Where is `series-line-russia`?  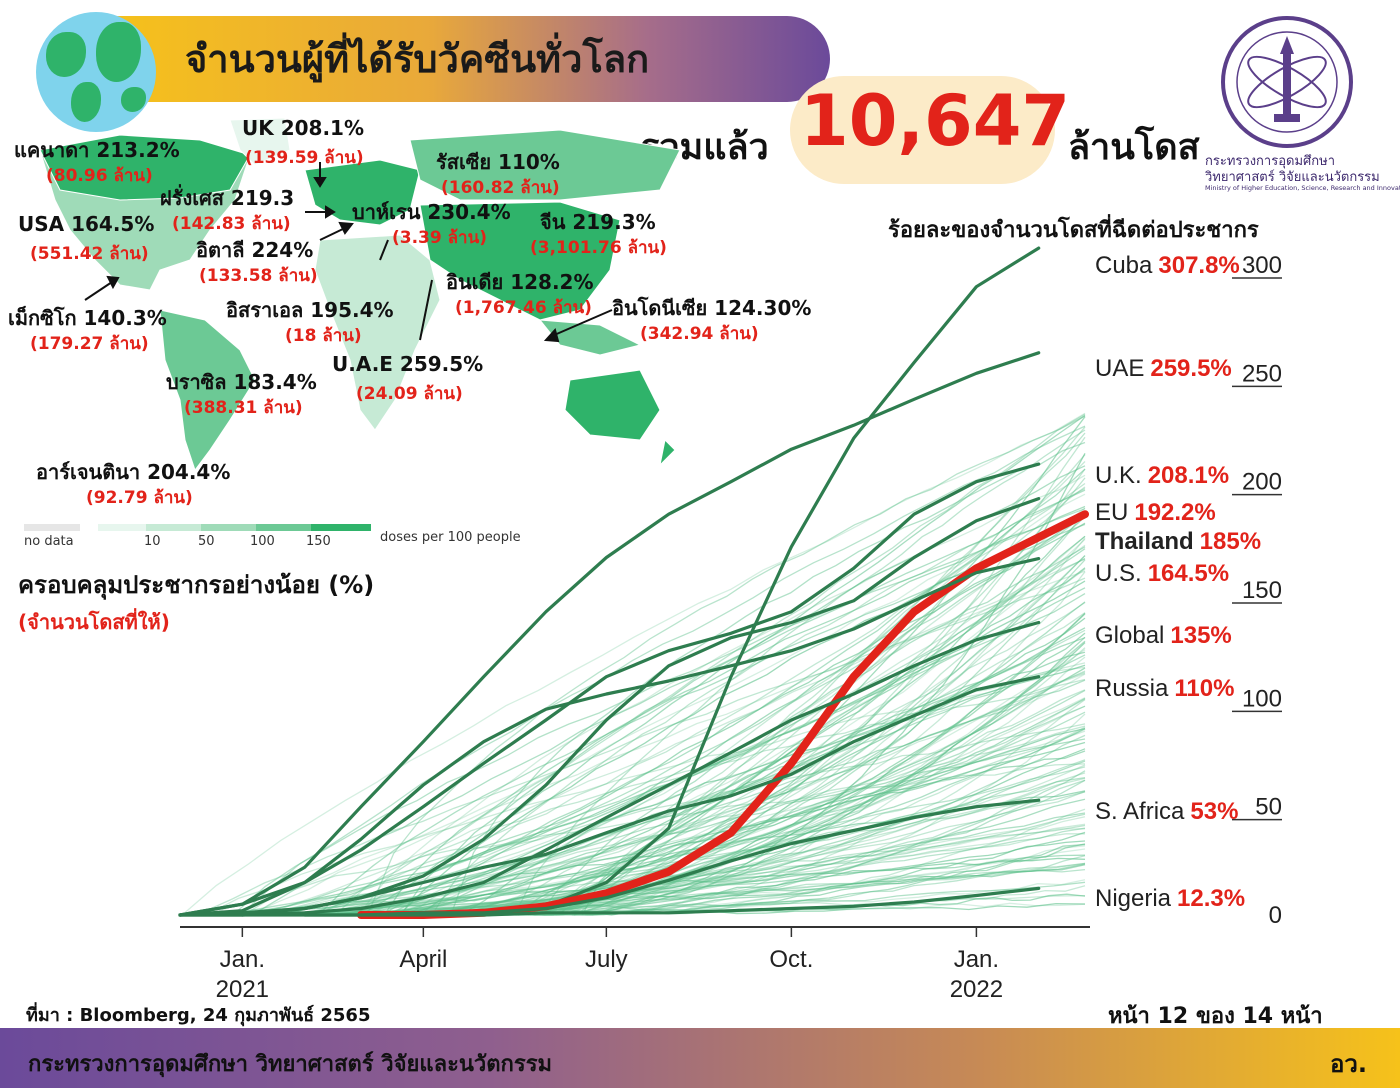
series-line-russia is located at coordinates (609, 796).